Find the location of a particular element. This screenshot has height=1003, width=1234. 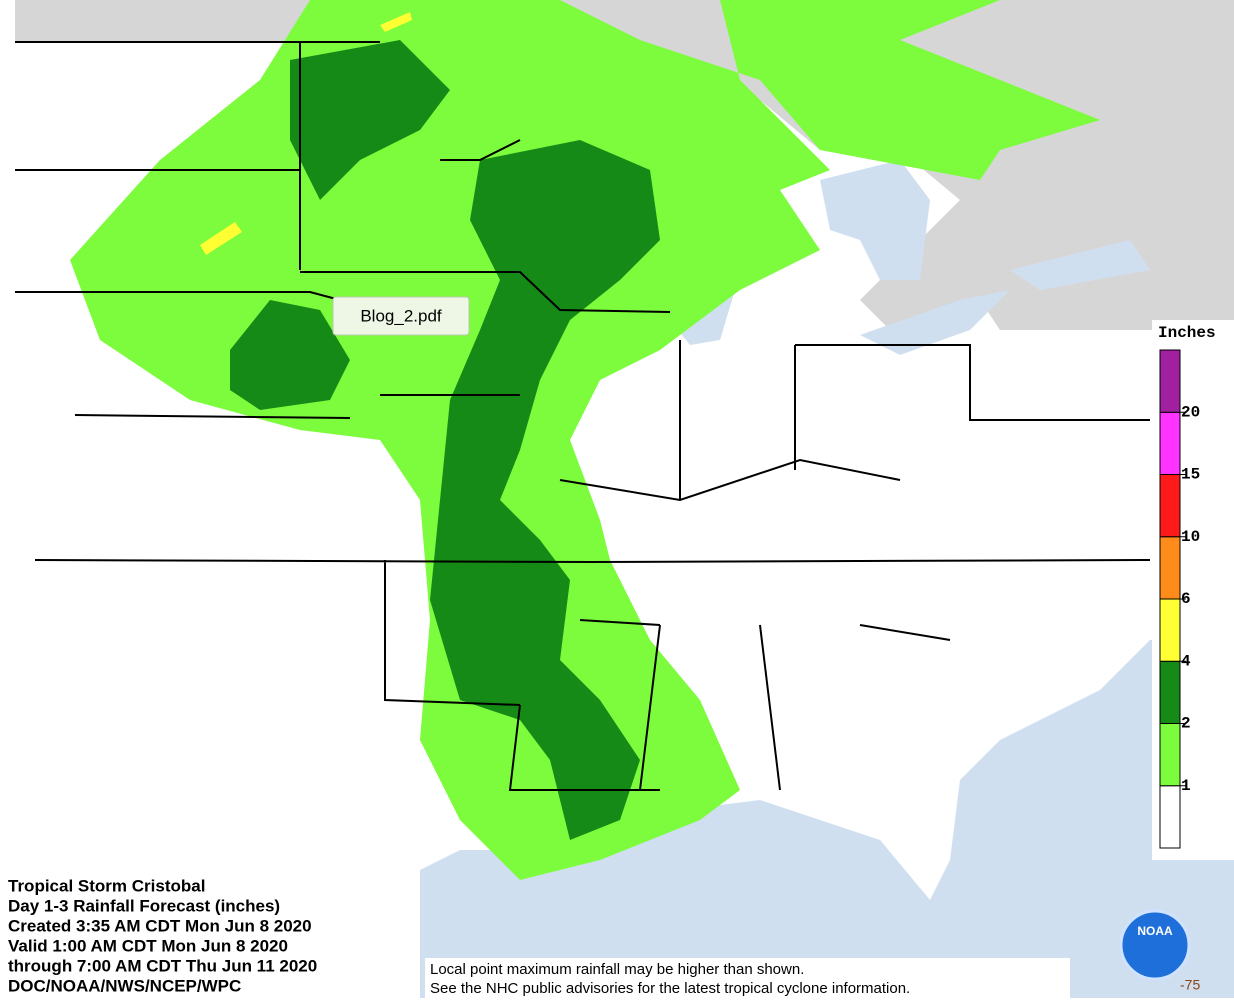

logo-text: NOAA is located at coordinates (1155, 931).